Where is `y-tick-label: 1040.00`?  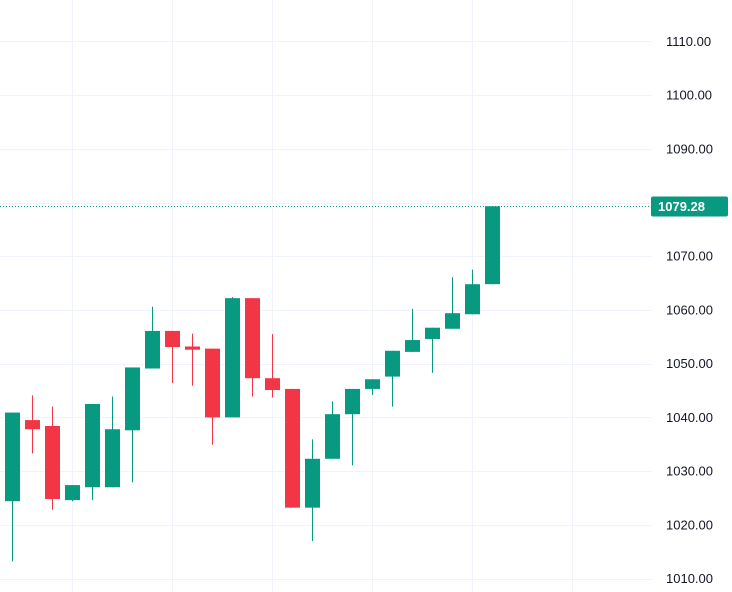 y-tick-label: 1040.00 is located at coordinates (689, 417).